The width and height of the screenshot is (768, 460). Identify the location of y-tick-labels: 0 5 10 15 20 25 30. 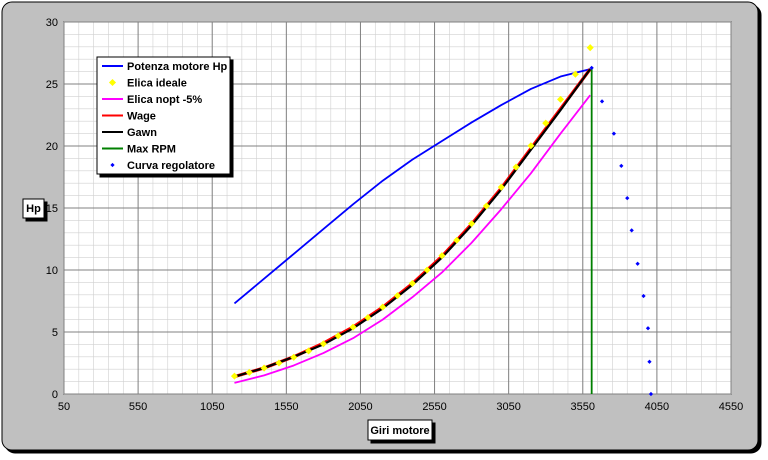
(52, 209).